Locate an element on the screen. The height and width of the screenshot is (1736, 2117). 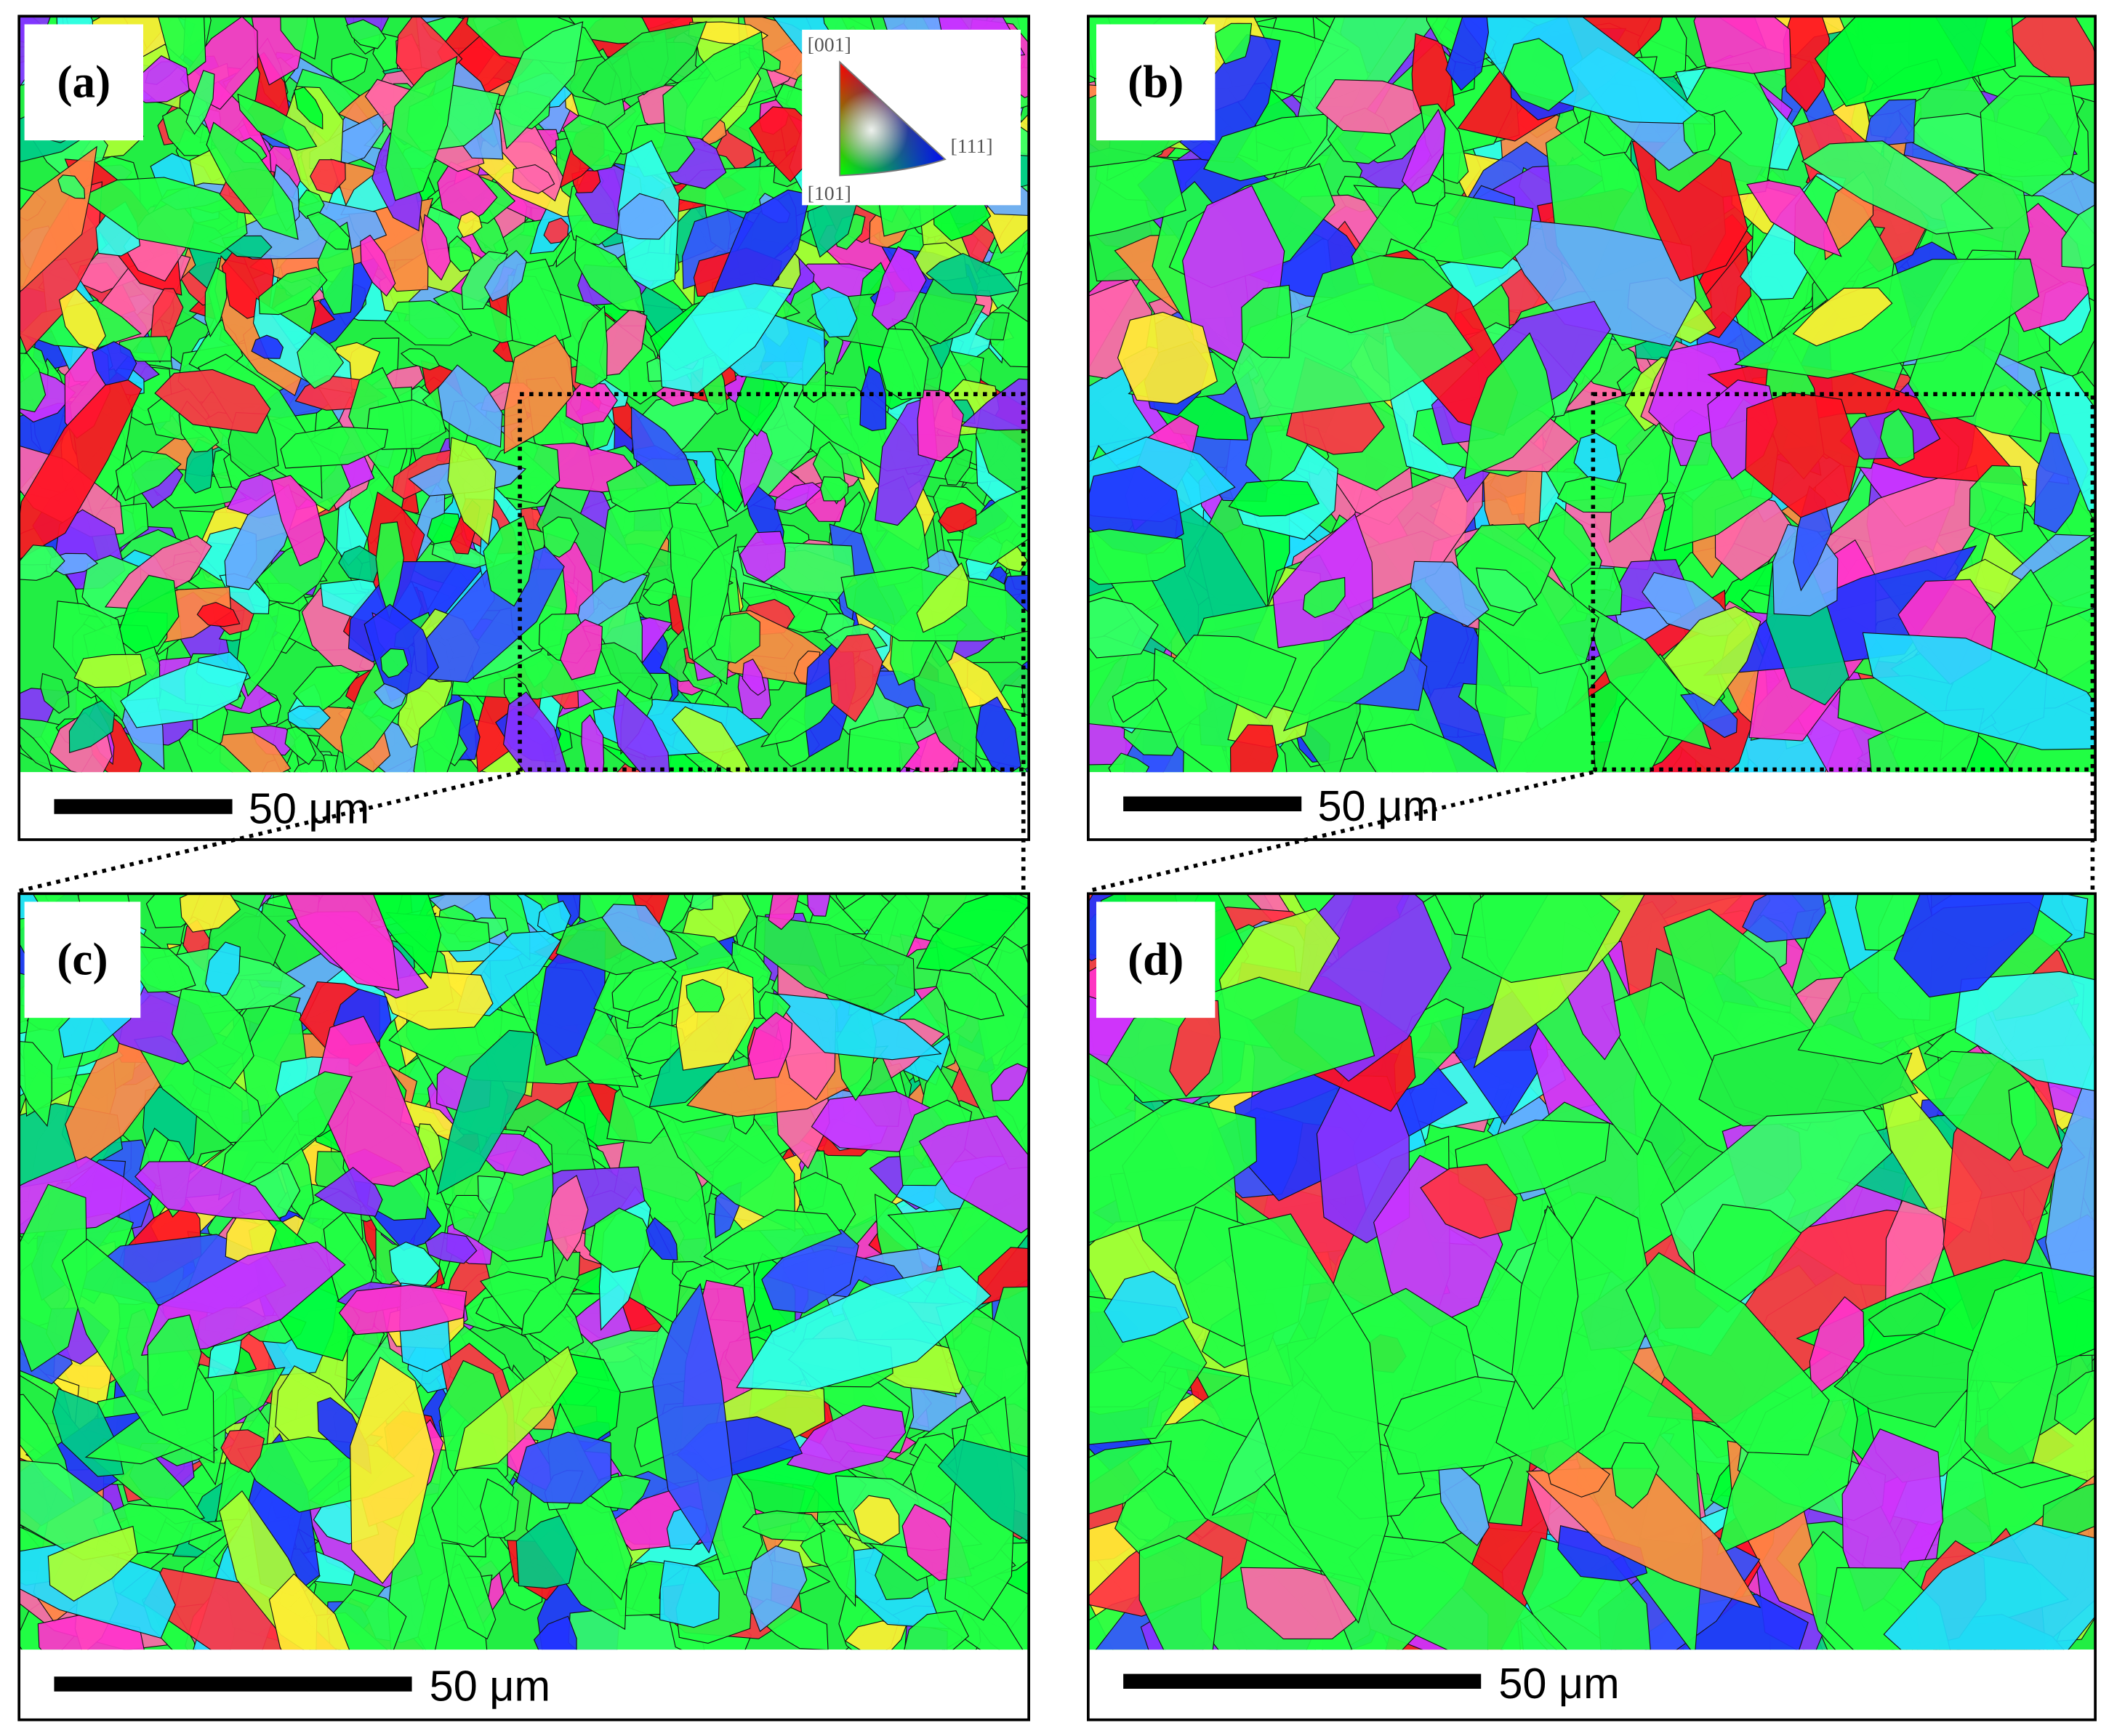
panel-label: (b) is located at coordinates (1156, 82).